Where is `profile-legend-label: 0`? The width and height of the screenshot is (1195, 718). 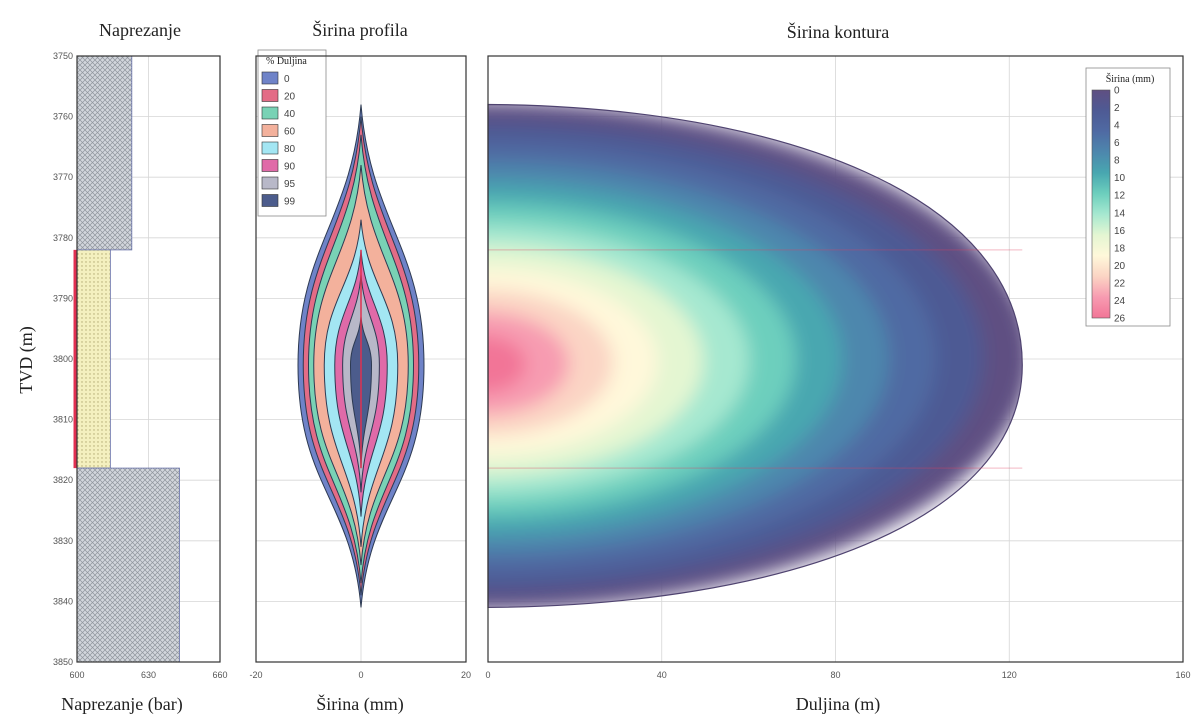
profile-legend-label: 0 is located at coordinates (287, 79).